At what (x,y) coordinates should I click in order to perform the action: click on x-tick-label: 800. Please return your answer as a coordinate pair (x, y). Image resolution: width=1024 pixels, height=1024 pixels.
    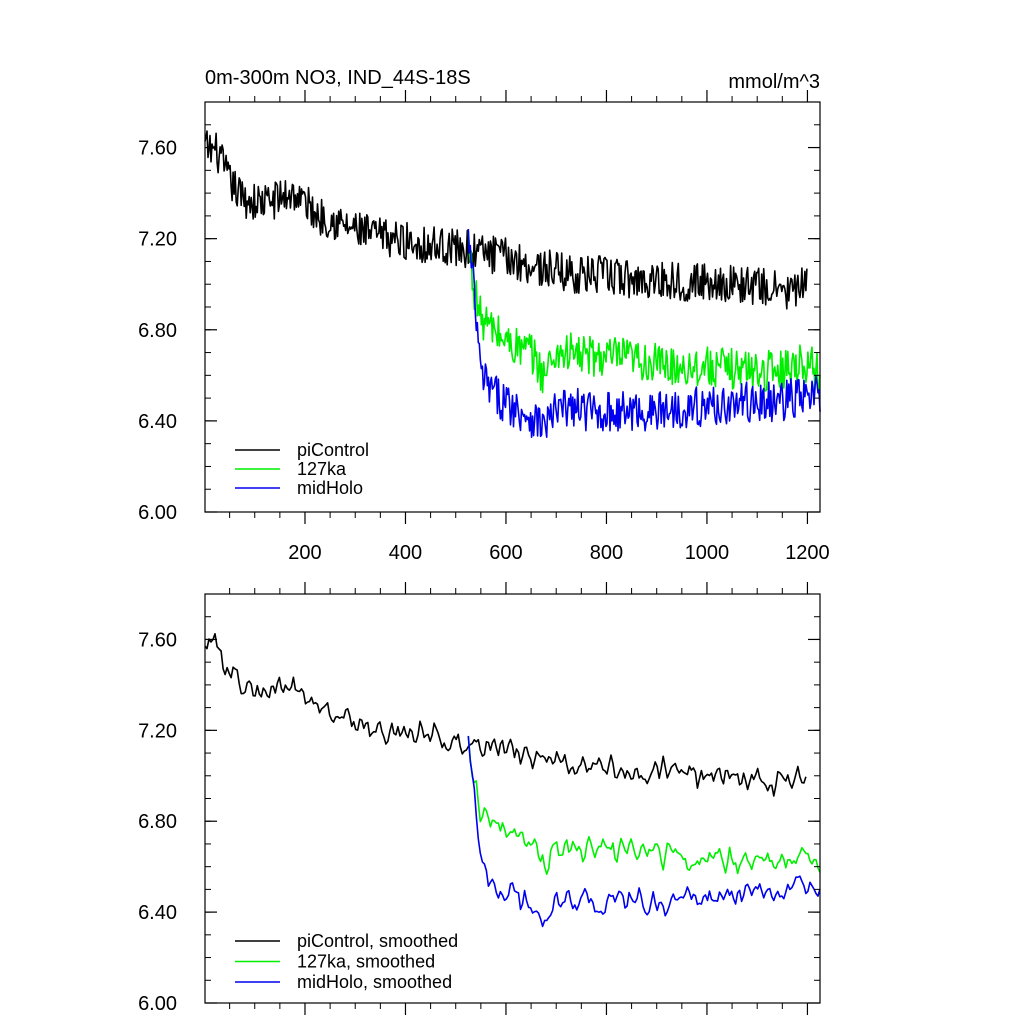
    Looking at the image, I should click on (606, 553).